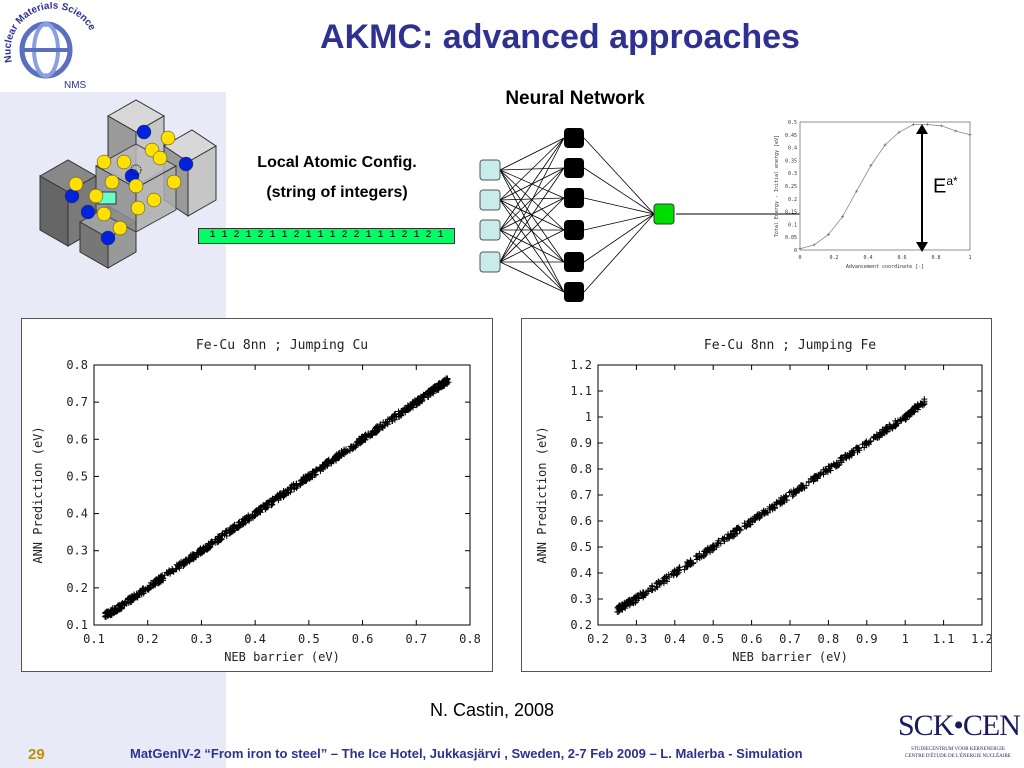 The width and height of the screenshot is (1024, 768). I want to click on energy-x-tick: 0.2, so click(833, 258).